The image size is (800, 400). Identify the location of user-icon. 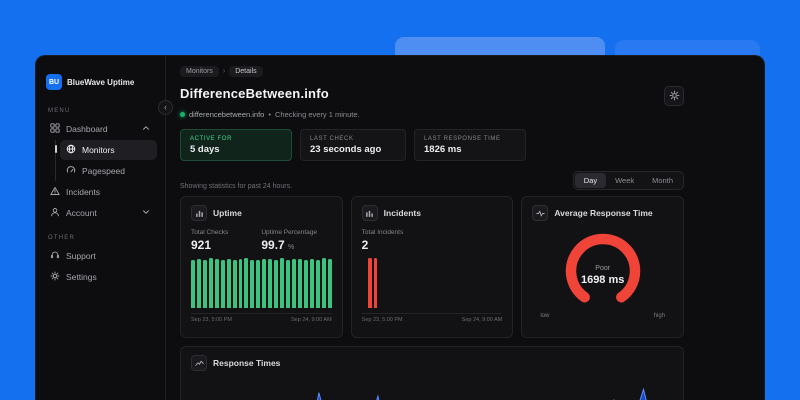
(55, 213).